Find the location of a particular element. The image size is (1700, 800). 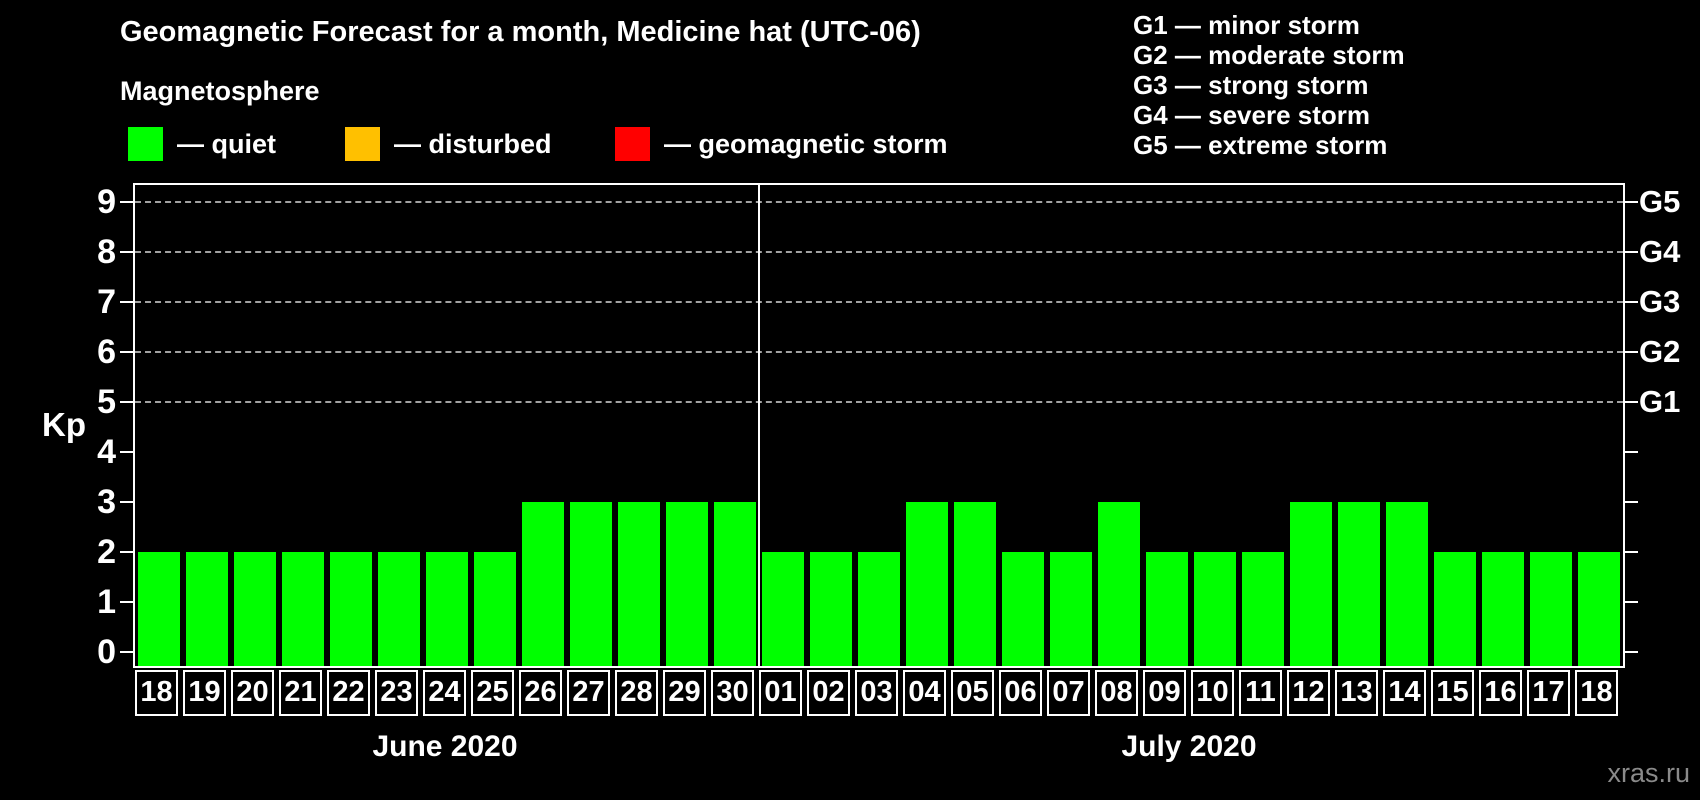

kp-tick-label: 6 is located at coordinates (106, 352).